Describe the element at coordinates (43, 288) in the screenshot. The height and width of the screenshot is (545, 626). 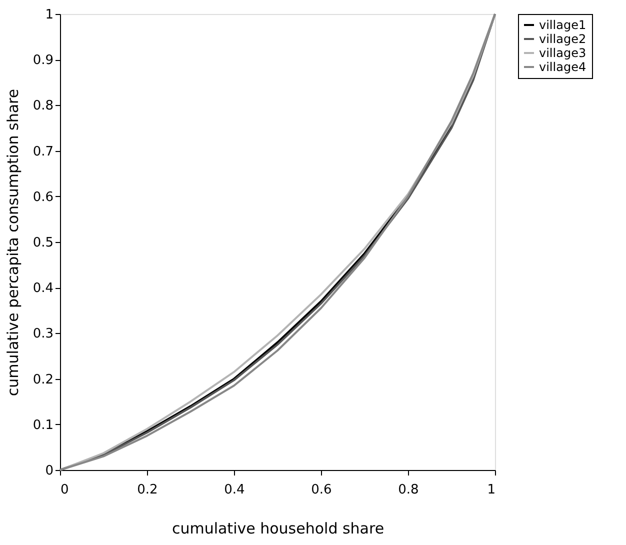
I see `y-tick-label: 0.4` at that location.